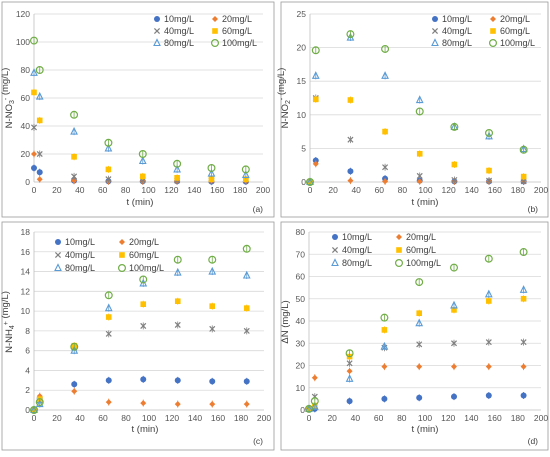  What do you see at coordinates (258, 209) in the screenshot?
I see `panel-label: (a)` at bounding box center [258, 209].